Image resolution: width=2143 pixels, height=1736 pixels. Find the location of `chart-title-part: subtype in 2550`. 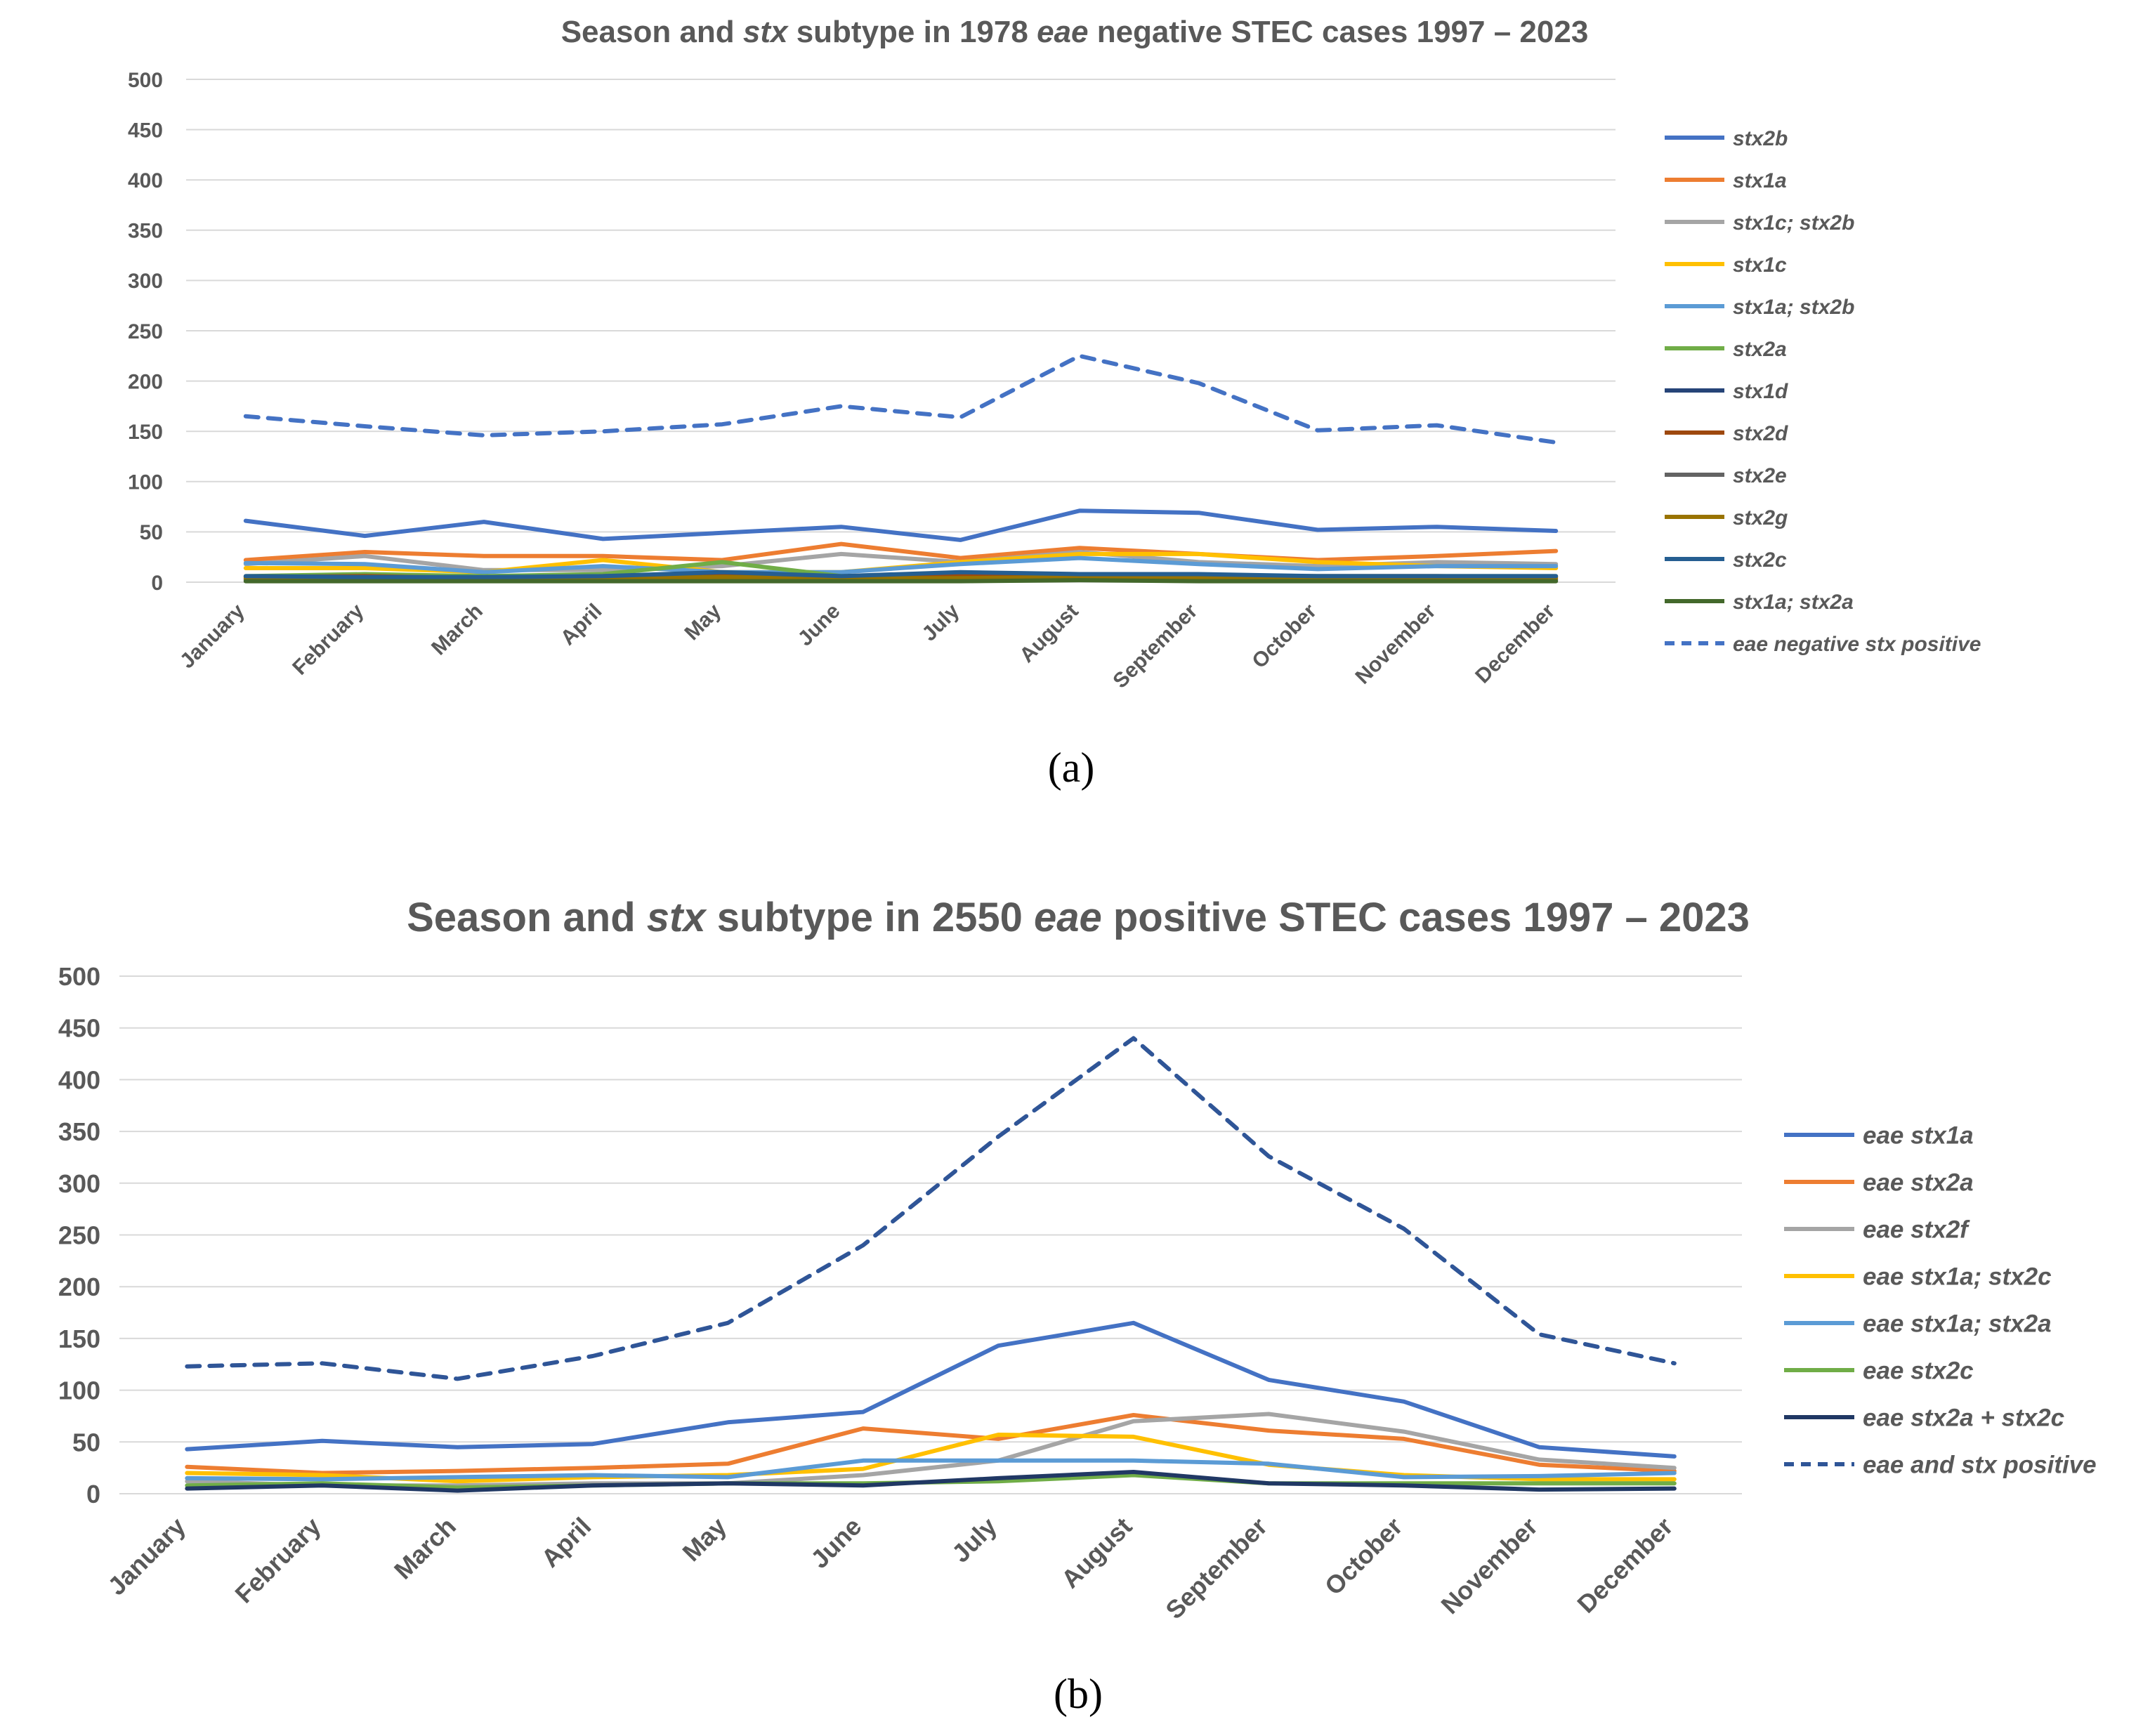

chart-title-part: subtype in 2550 is located at coordinates (870, 917).